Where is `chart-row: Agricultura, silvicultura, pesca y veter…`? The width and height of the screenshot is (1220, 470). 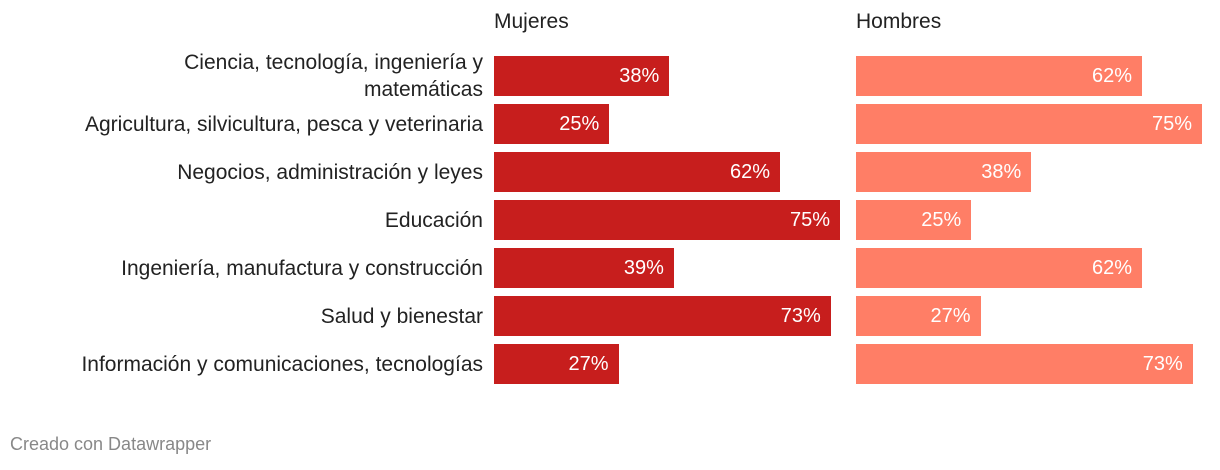
chart-row: Agricultura, silvicultura, pesca y veter… is located at coordinates (610, 124).